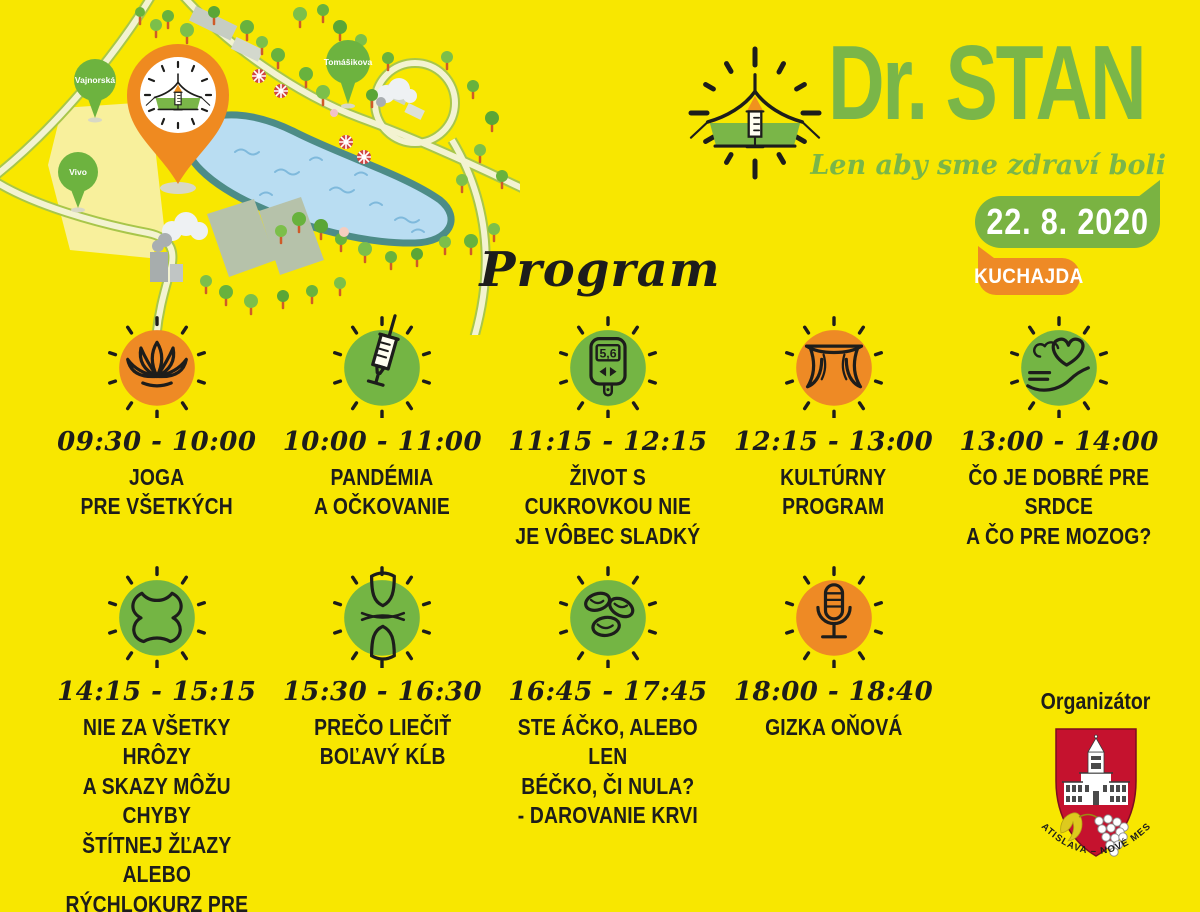 This screenshot has height=912, width=1200. What do you see at coordinates (157, 442) in the screenshot?
I see `session-time: 09:30 - 10:00` at bounding box center [157, 442].